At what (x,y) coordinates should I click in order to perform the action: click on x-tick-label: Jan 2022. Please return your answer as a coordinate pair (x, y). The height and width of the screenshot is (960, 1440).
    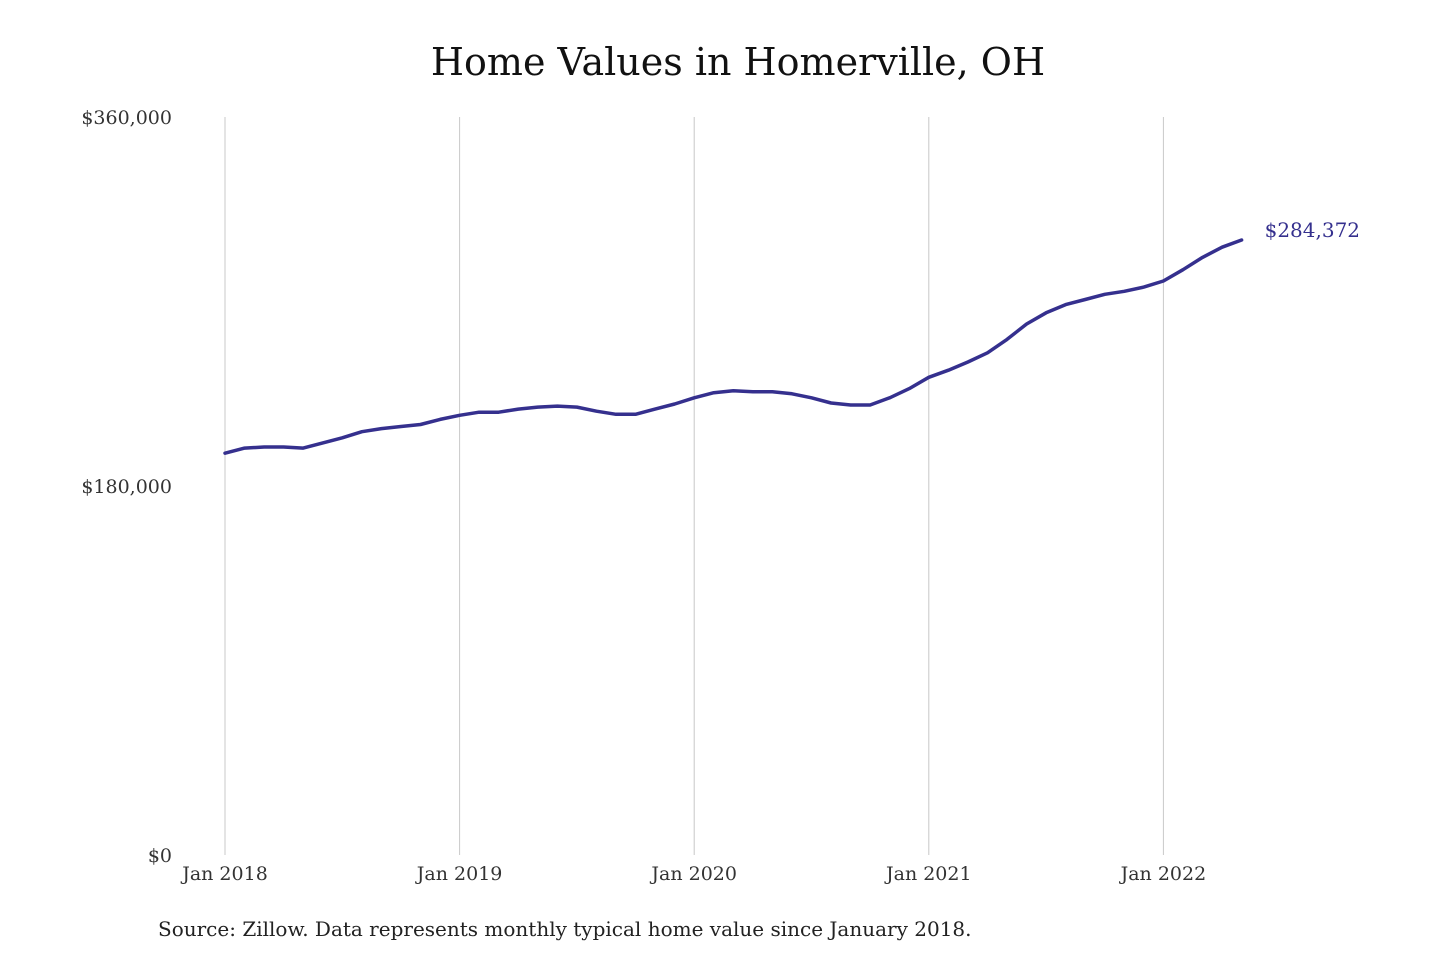
    Looking at the image, I should click on (1163, 874).